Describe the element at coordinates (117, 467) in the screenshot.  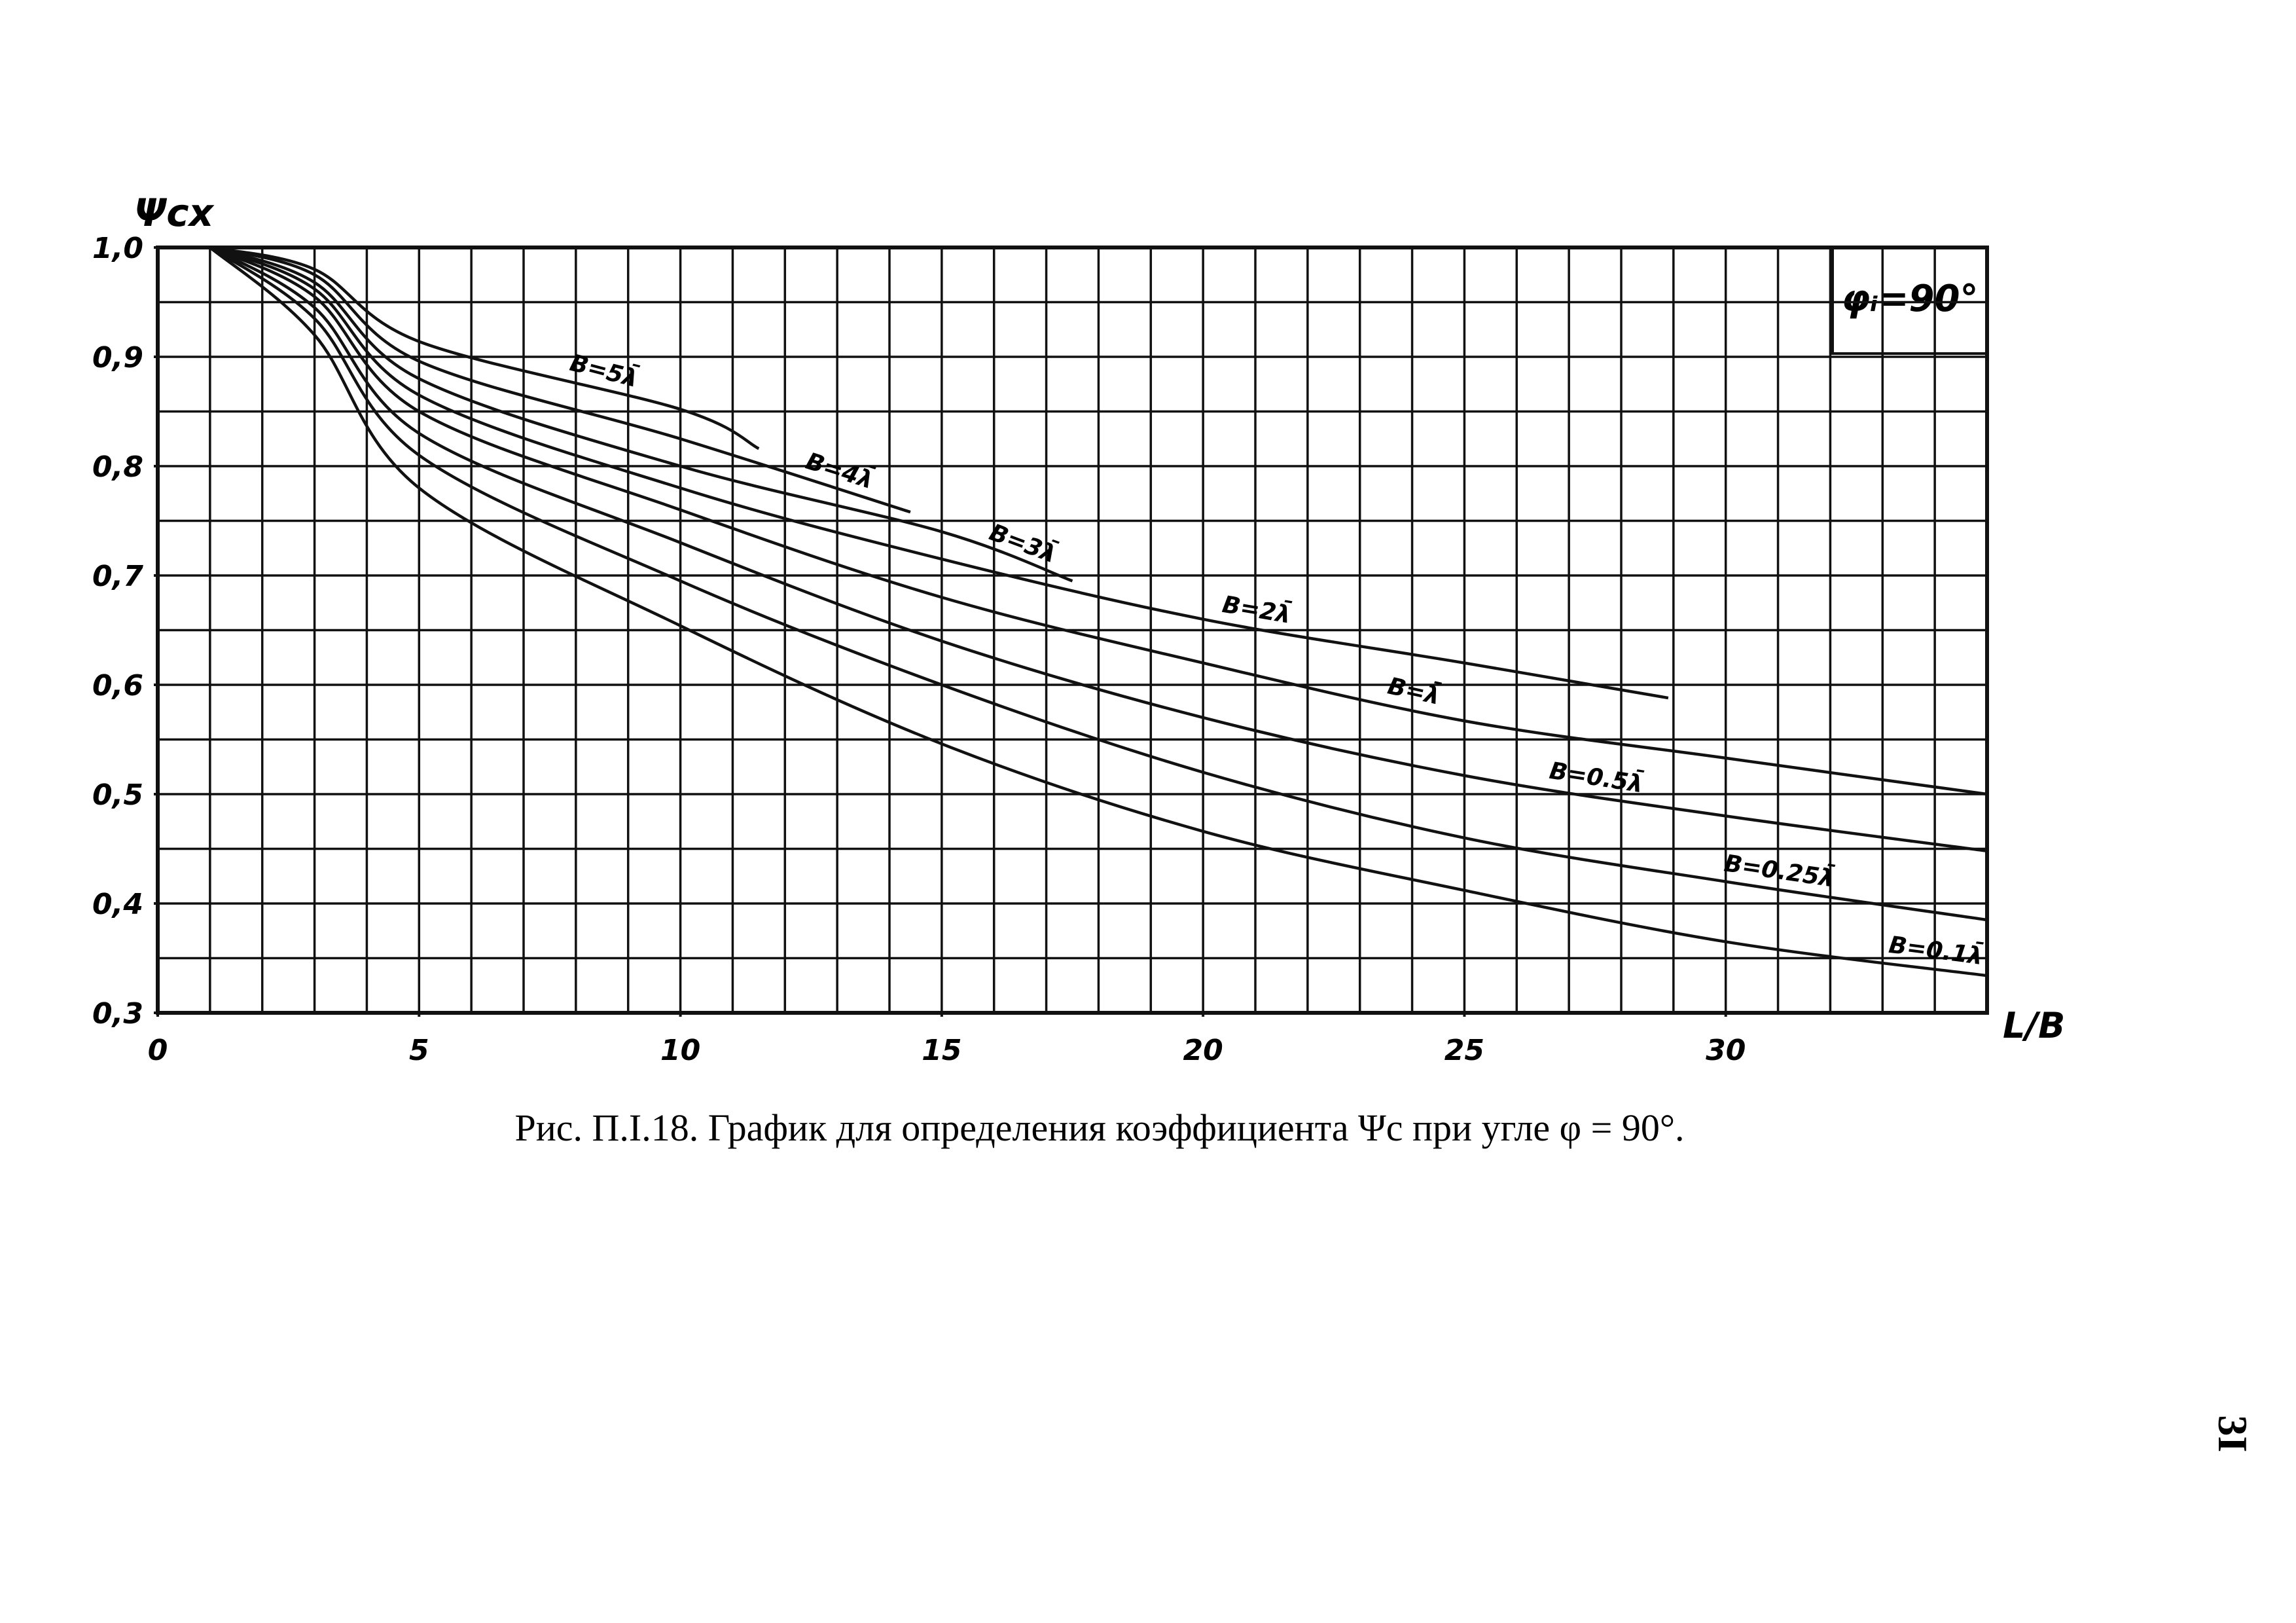
I see `y-tick-label: 0,8` at that location.